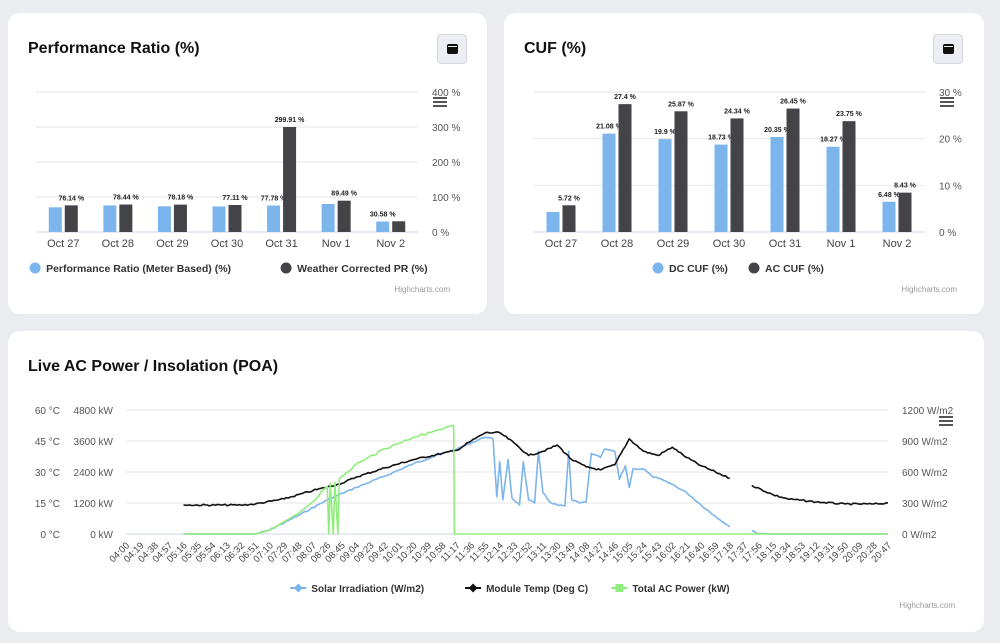 This screenshot has width=1000, height=643. Describe the element at coordinates (362, 269) in the screenshot. I see `legend-label: Weather Corrected PR (%)` at that location.